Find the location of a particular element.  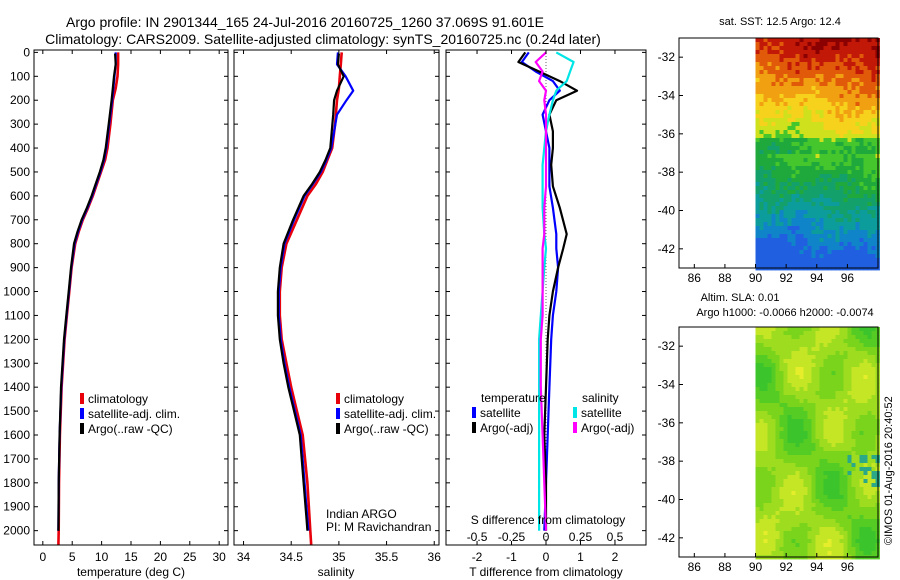

legend-header-temperature: temperature is located at coordinates (513, 398).